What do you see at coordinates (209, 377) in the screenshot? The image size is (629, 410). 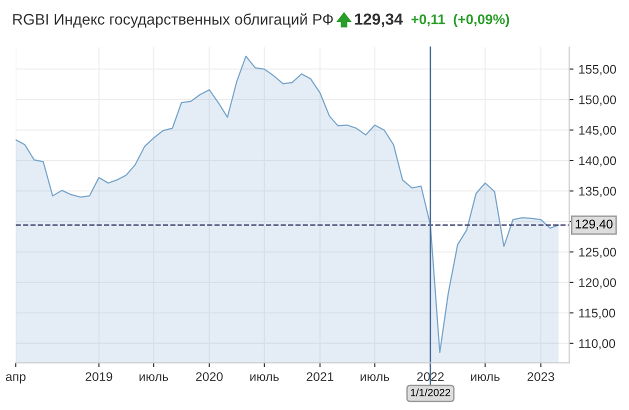 I see `x-tick-label: 2020` at bounding box center [209, 377].